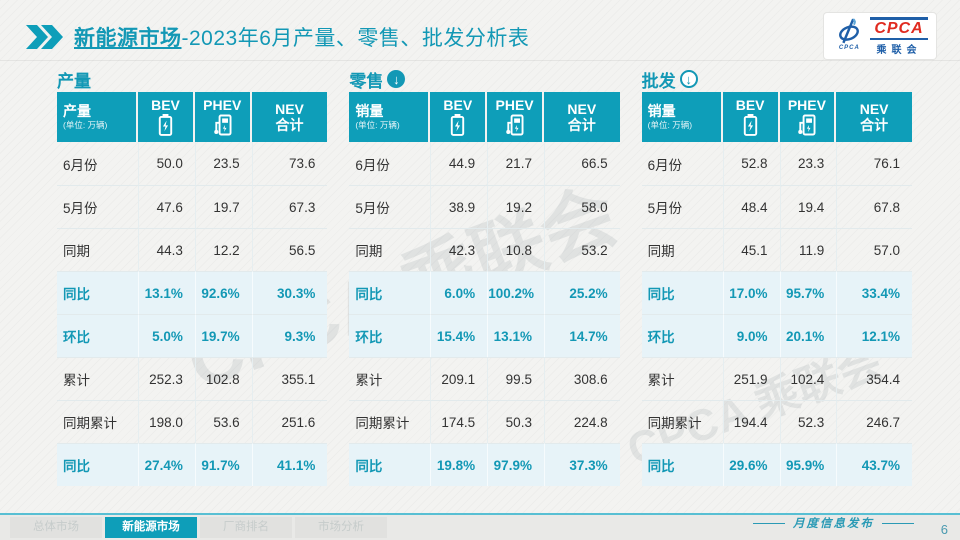  Describe the element at coordinates (459, 335) in the screenshot. I see `cell-value: 15.4%` at that location.